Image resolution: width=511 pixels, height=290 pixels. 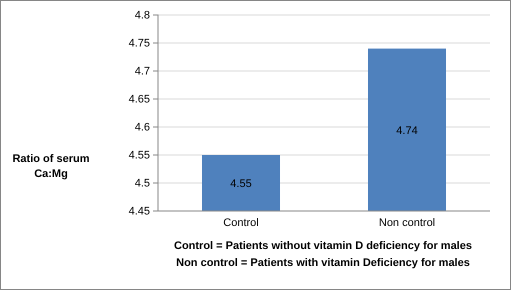 I want to click on y-tick-label: 4.8, so click(x=142, y=16).